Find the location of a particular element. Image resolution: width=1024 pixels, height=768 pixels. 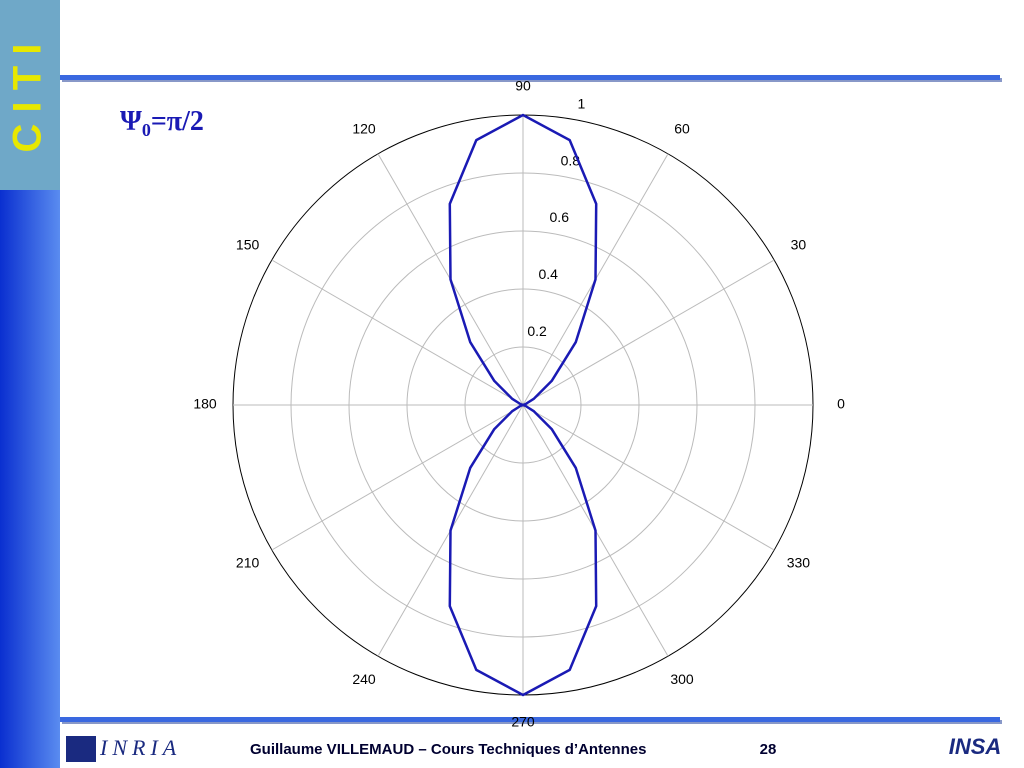

logo-box is located at coordinates (30, 95).